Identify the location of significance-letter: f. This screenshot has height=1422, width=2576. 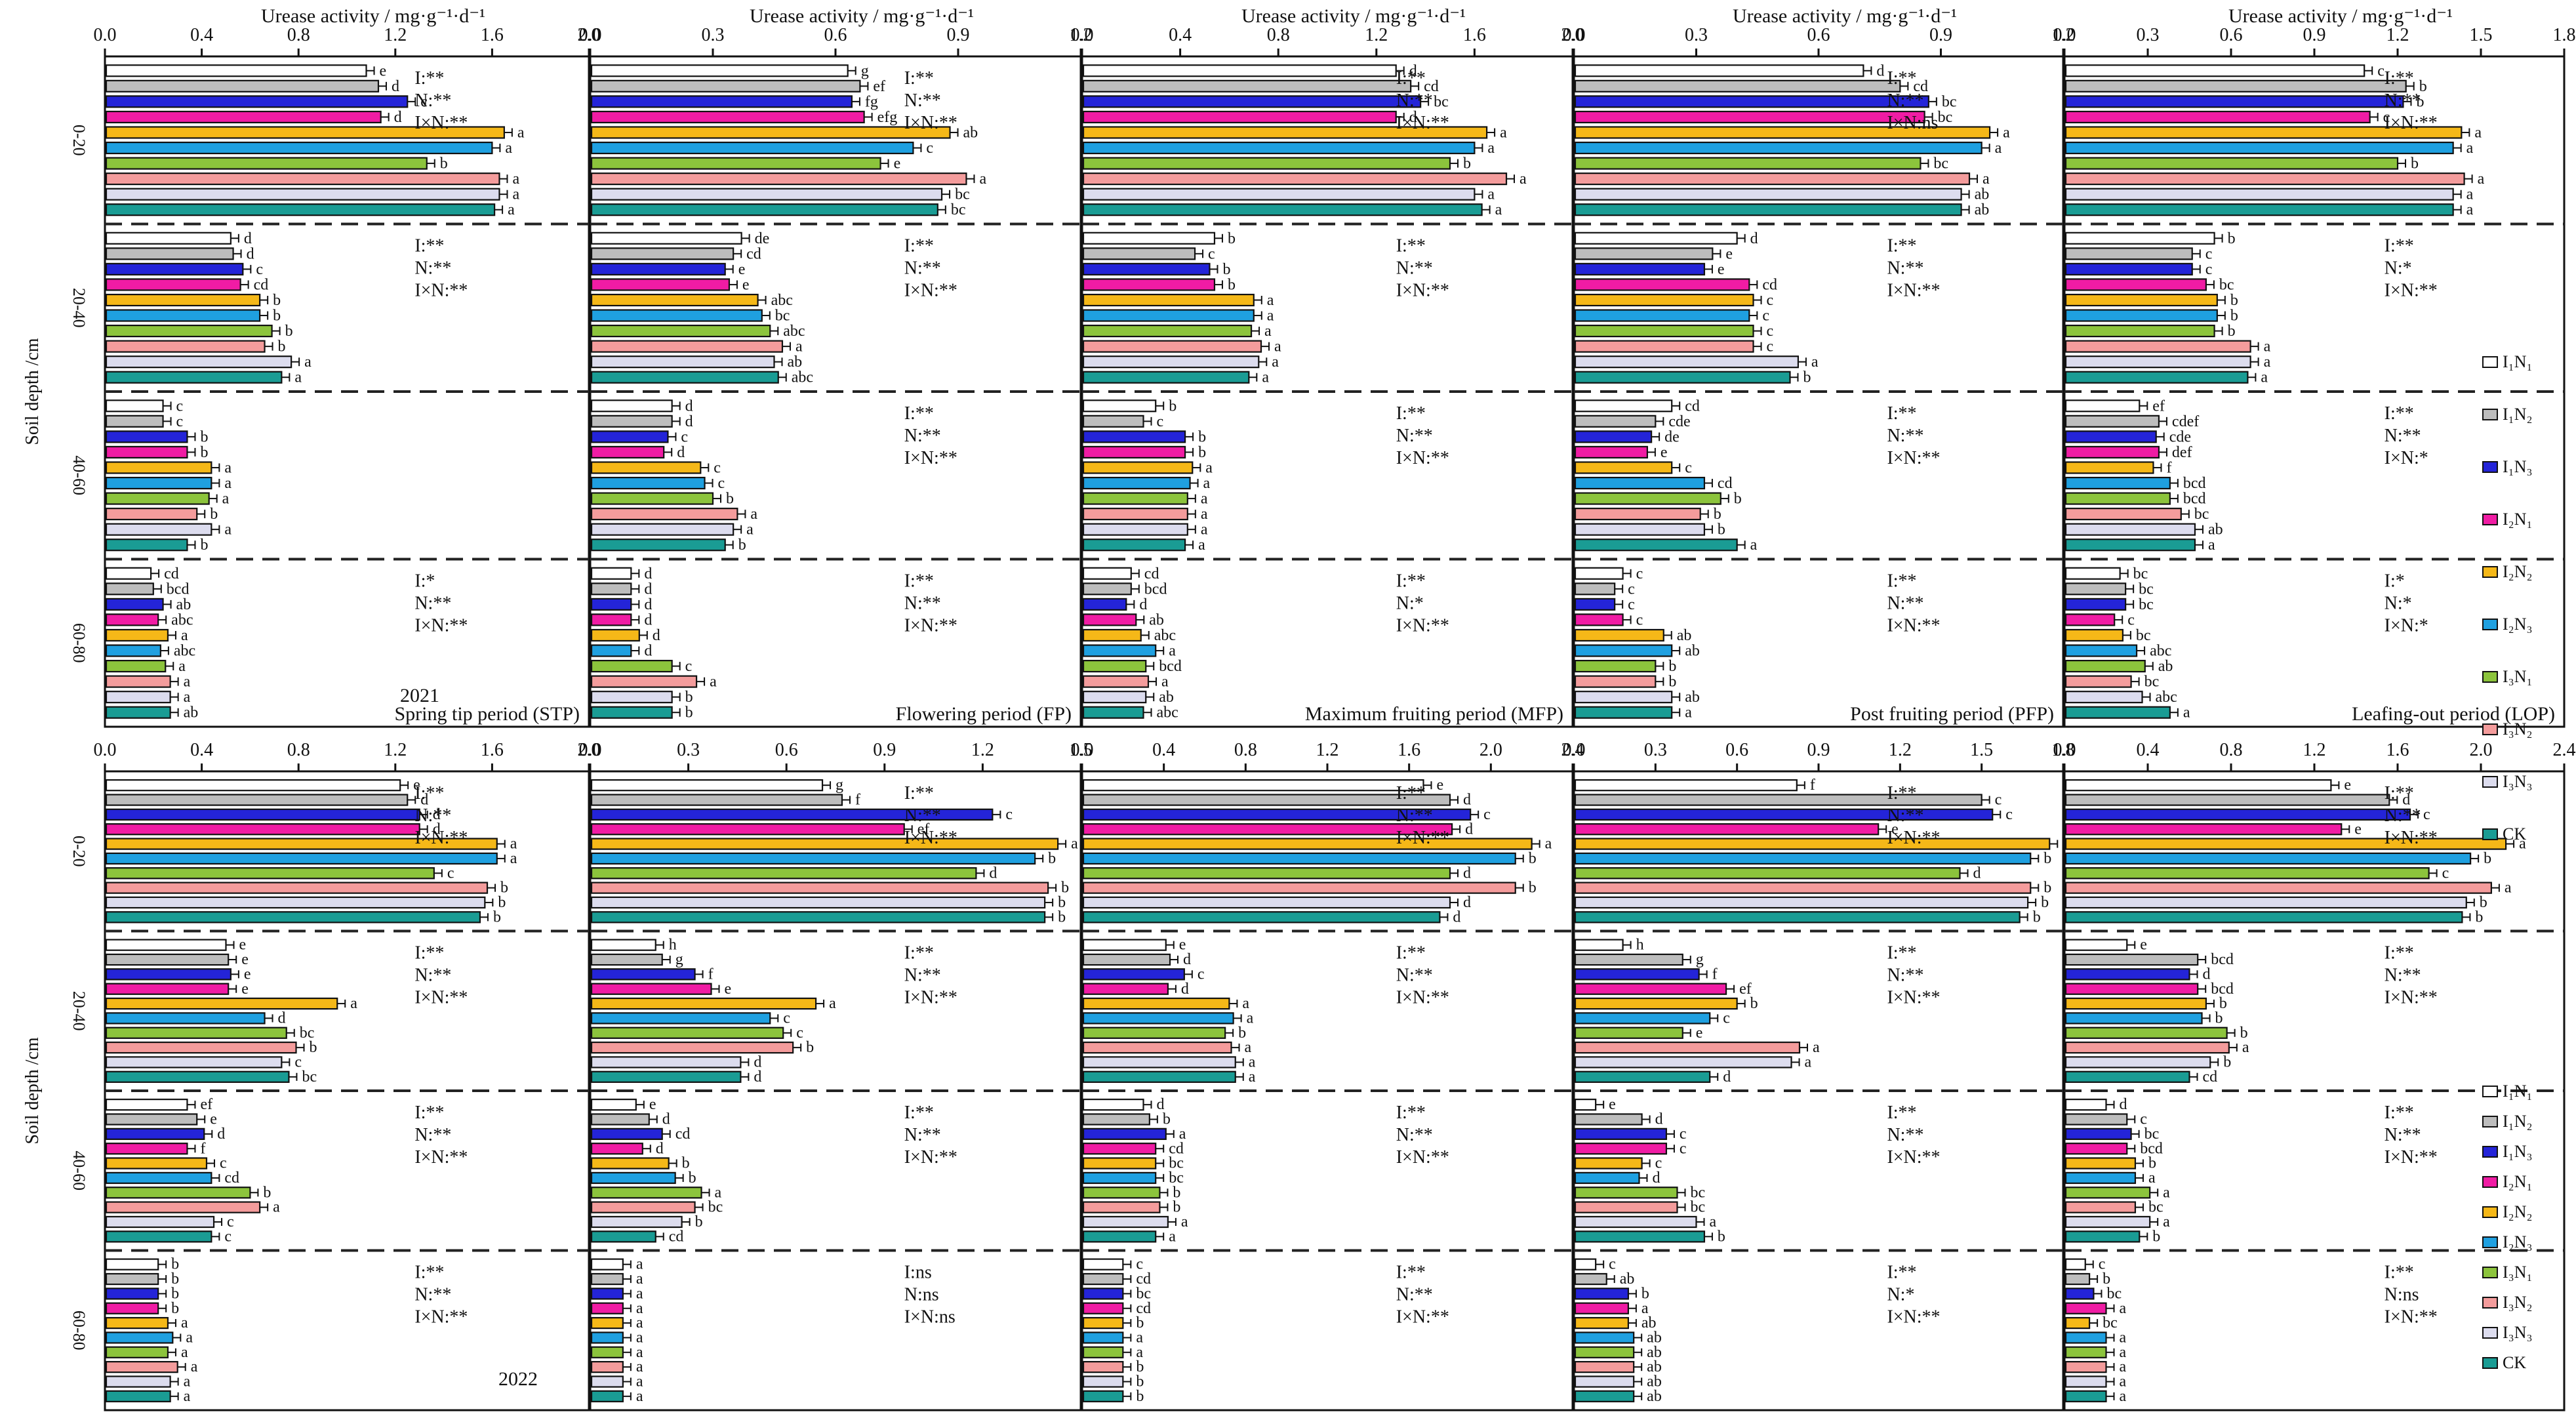
(1812, 786).